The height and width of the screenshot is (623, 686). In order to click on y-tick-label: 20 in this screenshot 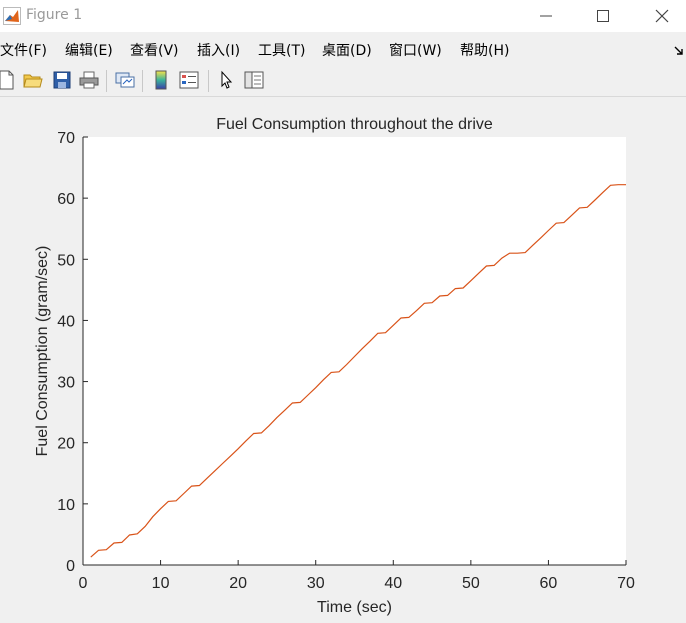, I will do `click(66, 444)`.